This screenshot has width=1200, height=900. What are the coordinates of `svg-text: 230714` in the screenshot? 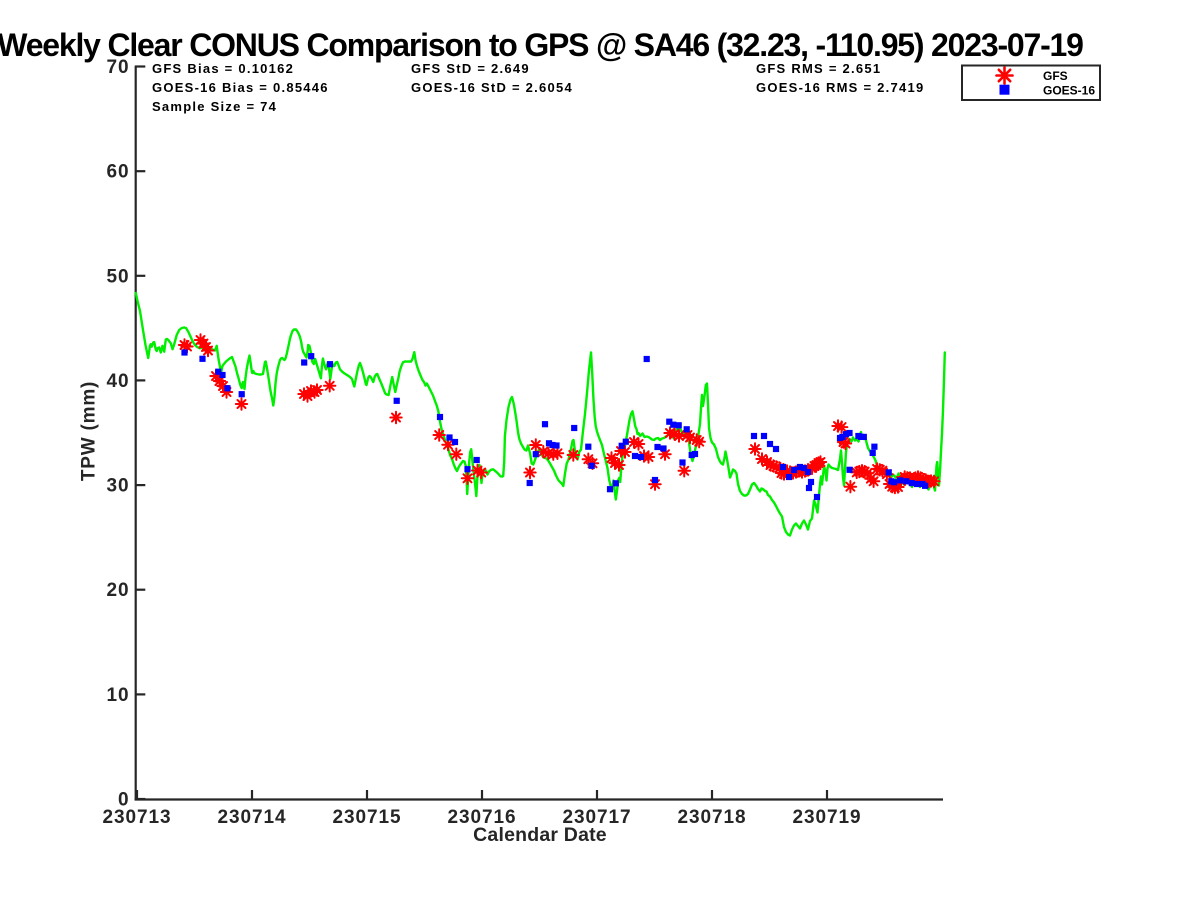 It's located at (251, 817).